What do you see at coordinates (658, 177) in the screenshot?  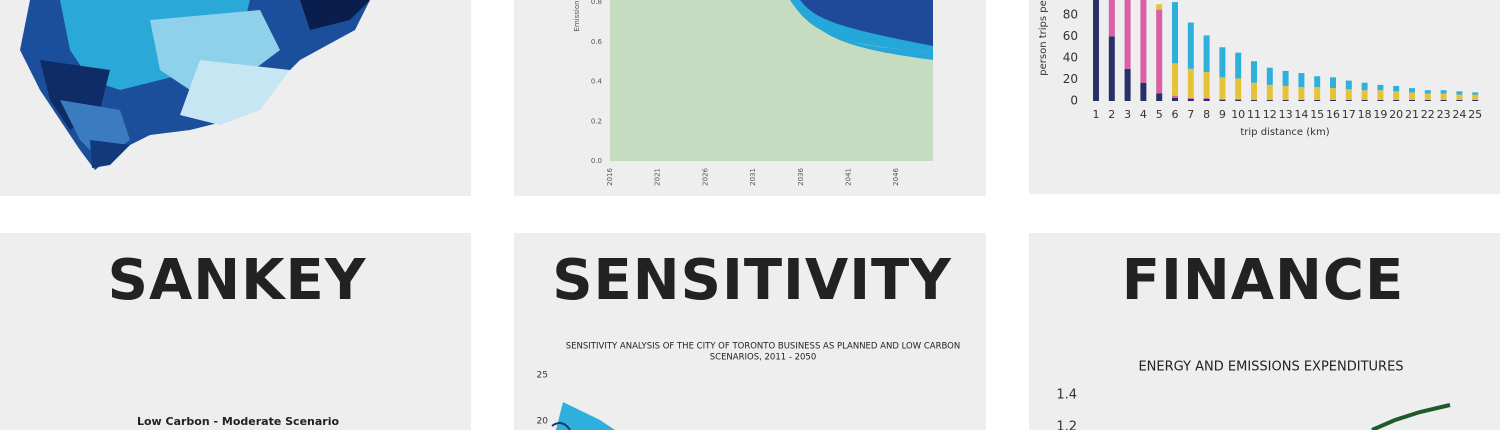 I see `x-tick-label: 2021` at bounding box center [658, 177].